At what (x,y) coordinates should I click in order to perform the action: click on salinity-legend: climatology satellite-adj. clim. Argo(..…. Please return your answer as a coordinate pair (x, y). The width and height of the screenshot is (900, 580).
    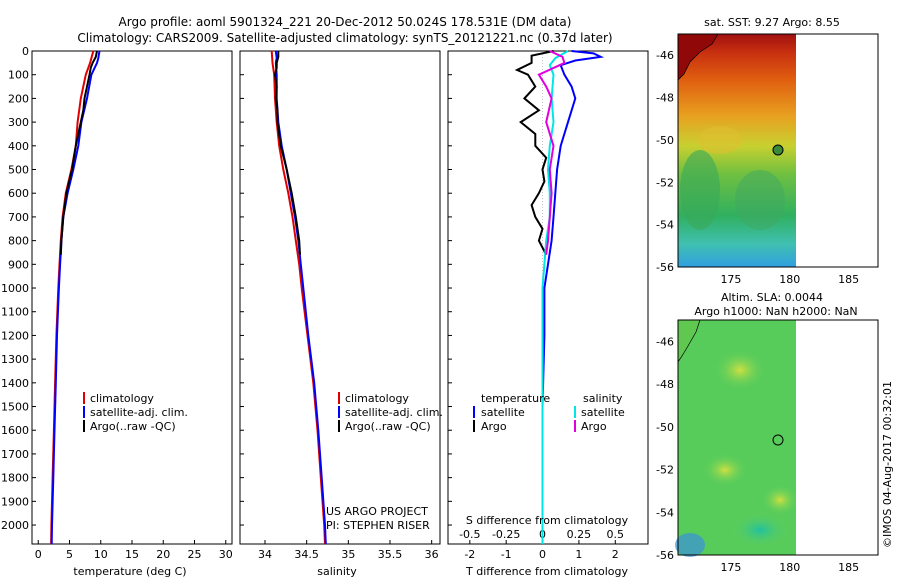
    Looking at the image, I should click on (390, 412).